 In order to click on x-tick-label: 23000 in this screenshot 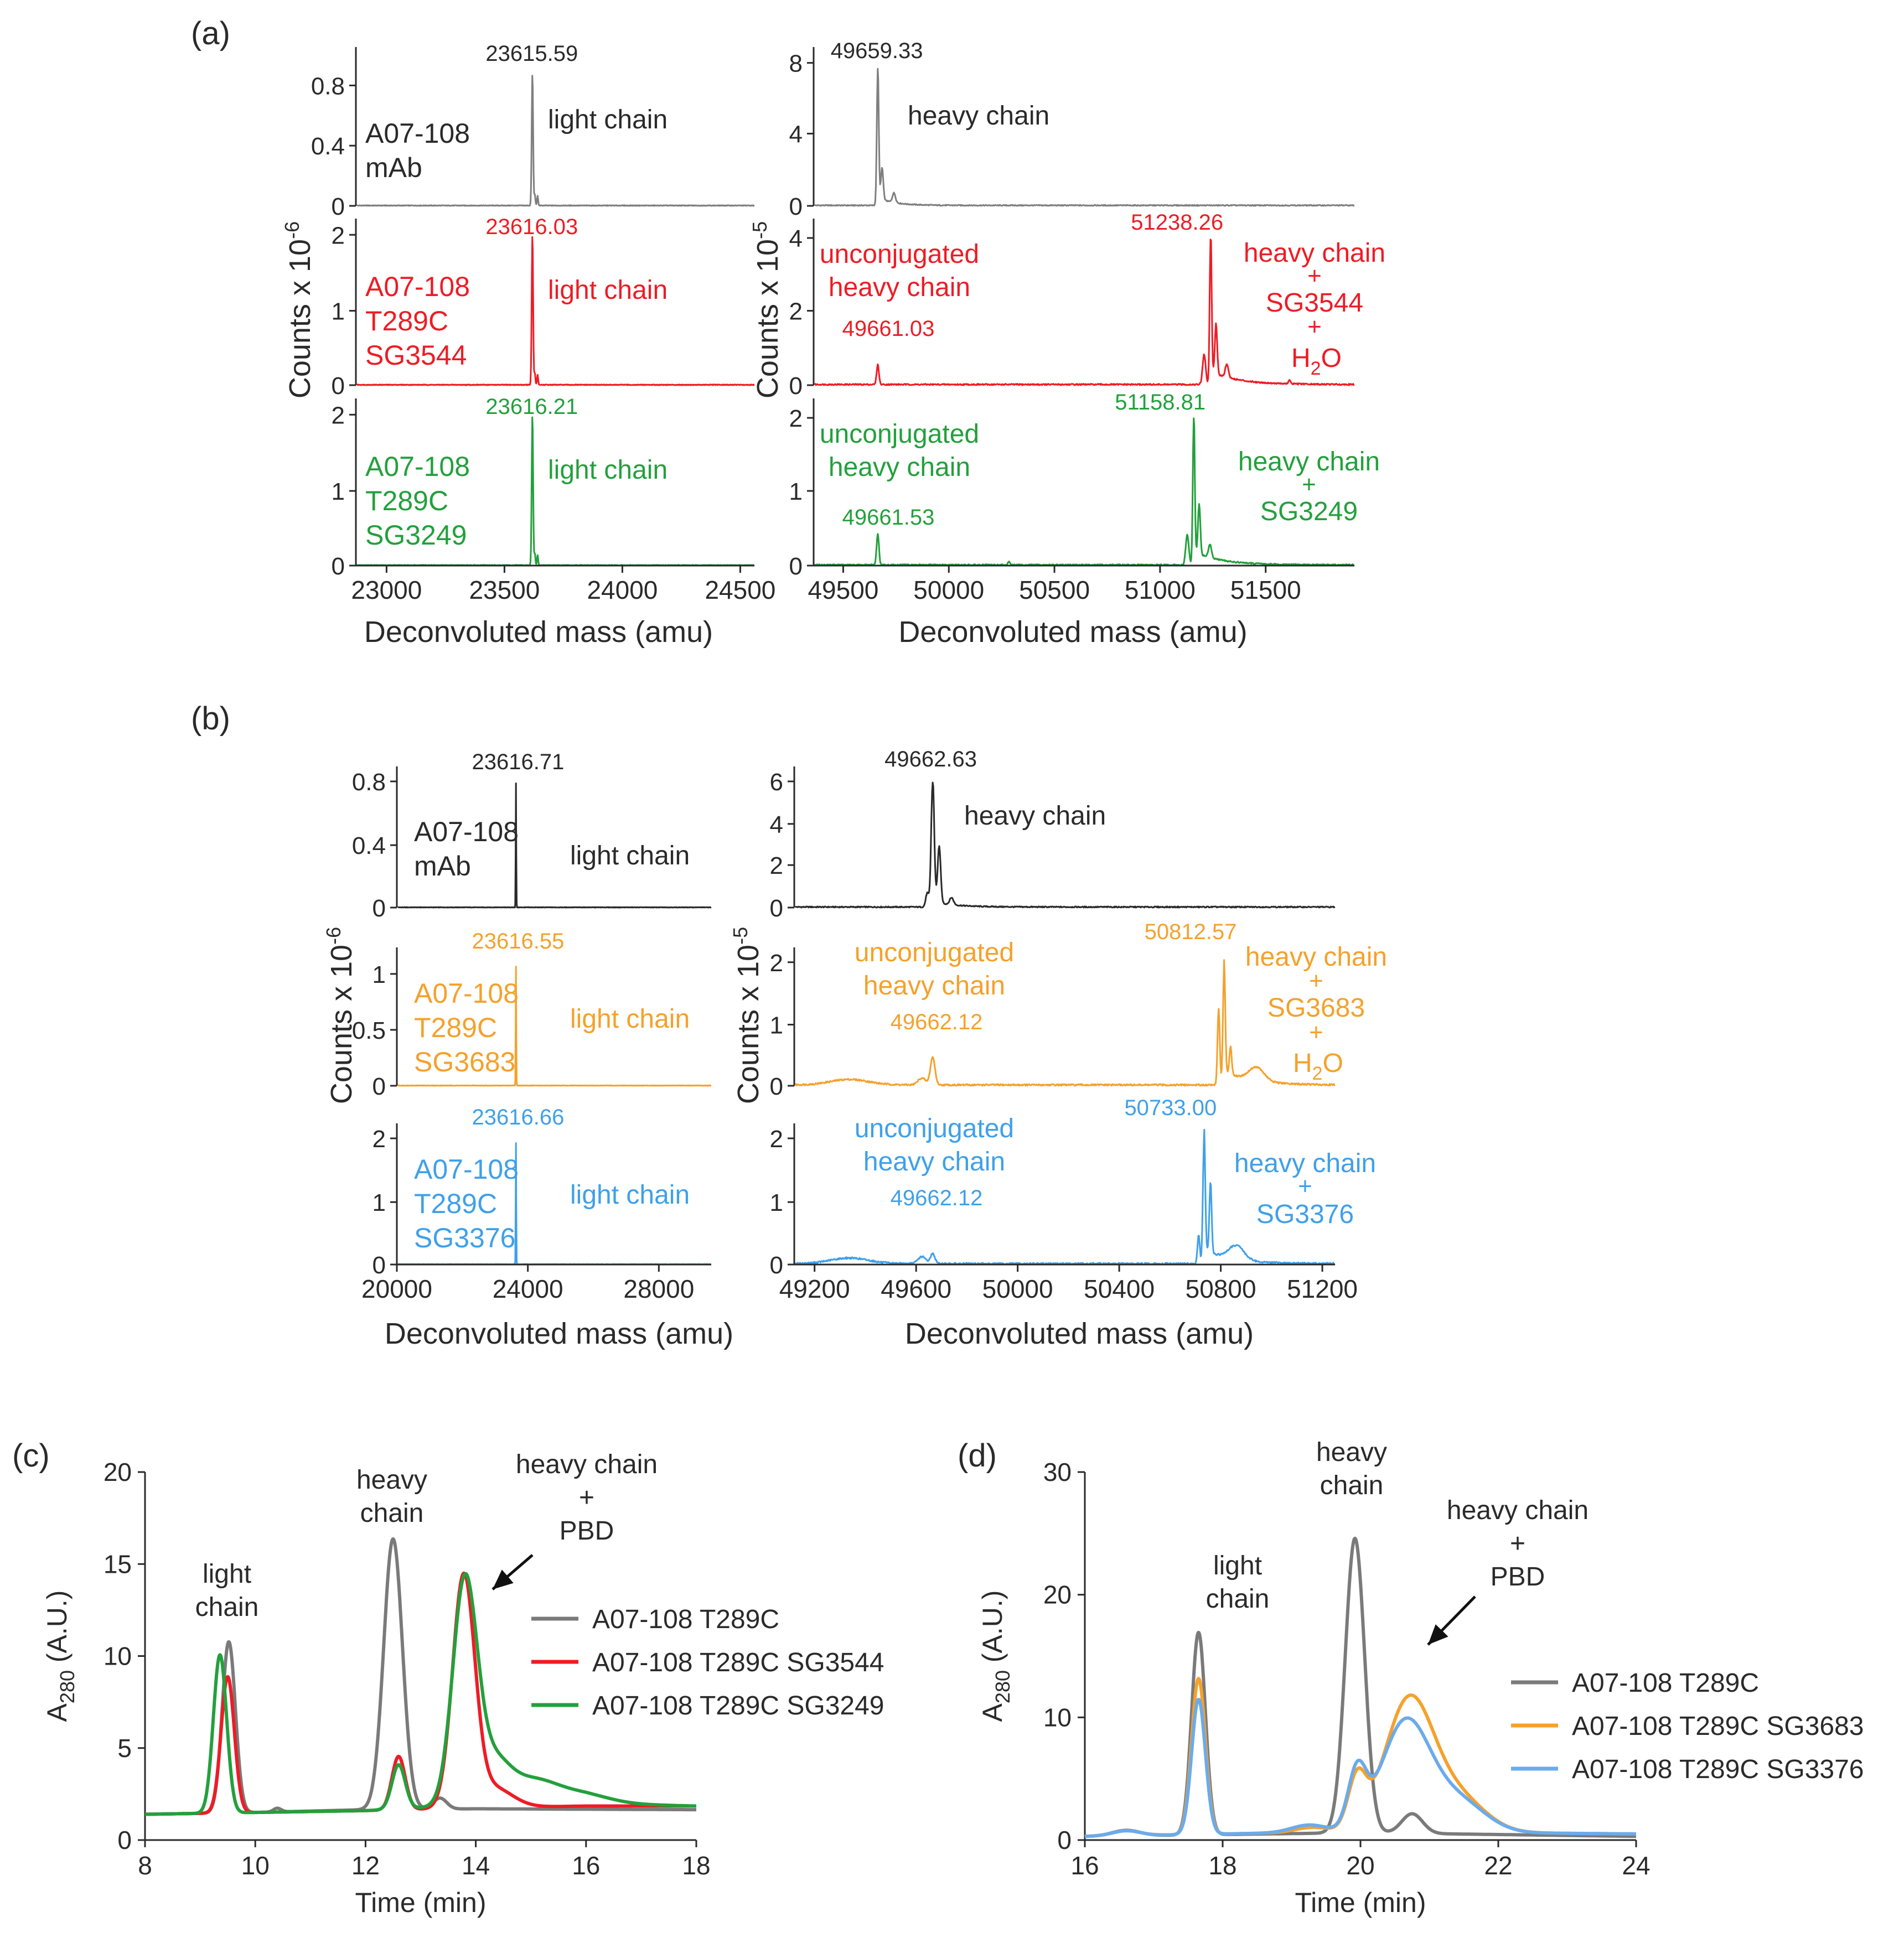, I will do `click(386, 590)`.